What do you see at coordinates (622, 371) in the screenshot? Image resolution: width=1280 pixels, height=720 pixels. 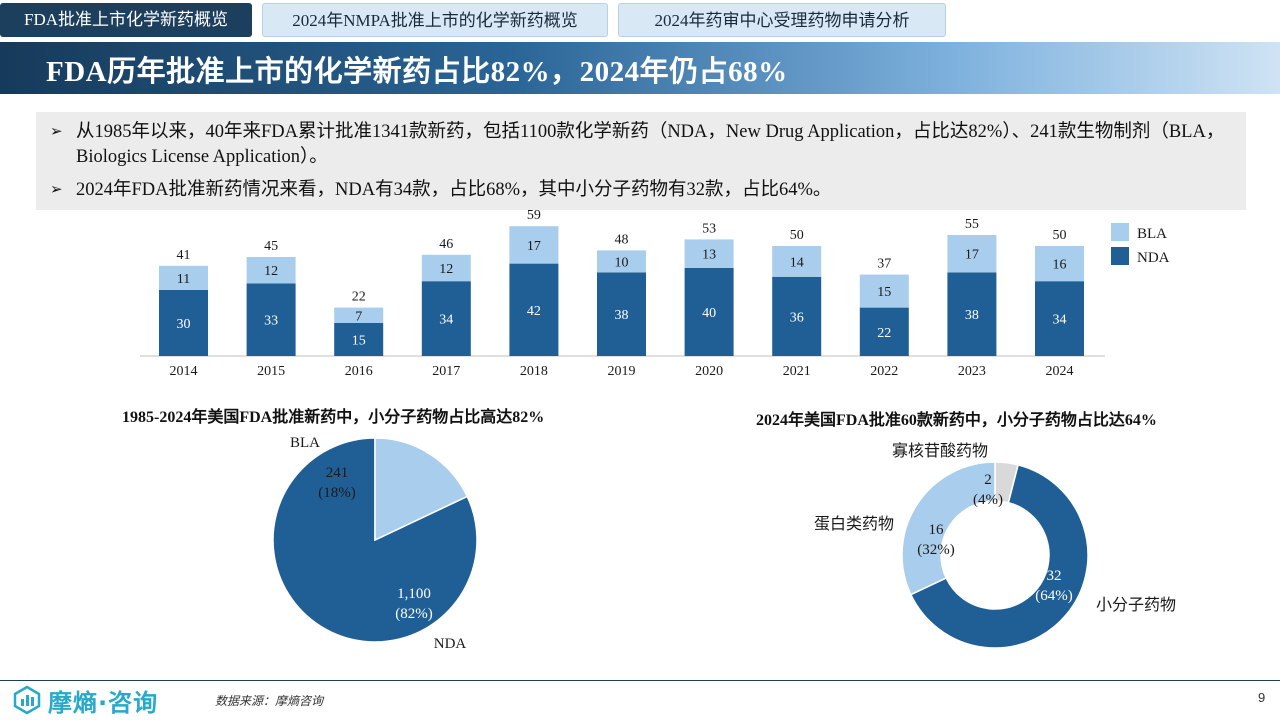 I see `x-tick-label: 2019` at bounding box center [622, 371].